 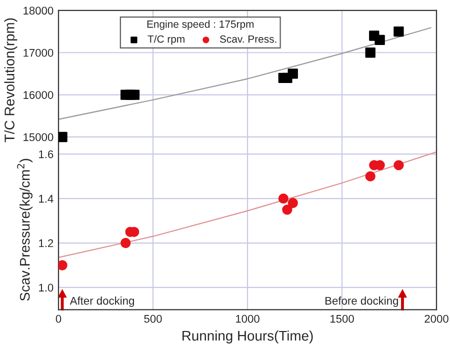 I want to click on y-axis-title: T/C Revolution(rpm), so click(x=11, y=80).